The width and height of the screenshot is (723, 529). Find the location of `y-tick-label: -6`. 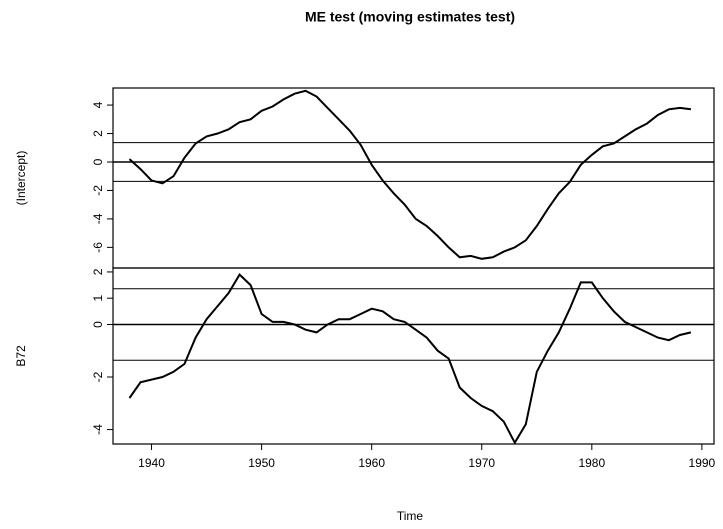

y-tick-label: -6 is located at coordinates (98, 247).